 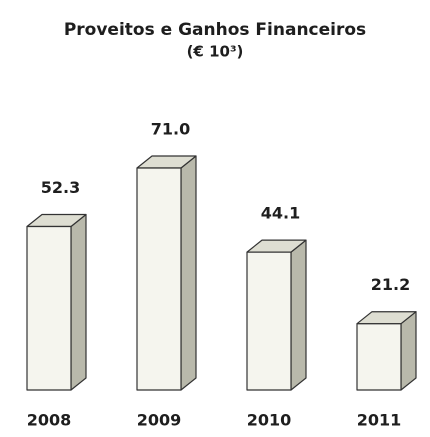 I want to click on value-label: 52.3, so click(x=60, y=187).